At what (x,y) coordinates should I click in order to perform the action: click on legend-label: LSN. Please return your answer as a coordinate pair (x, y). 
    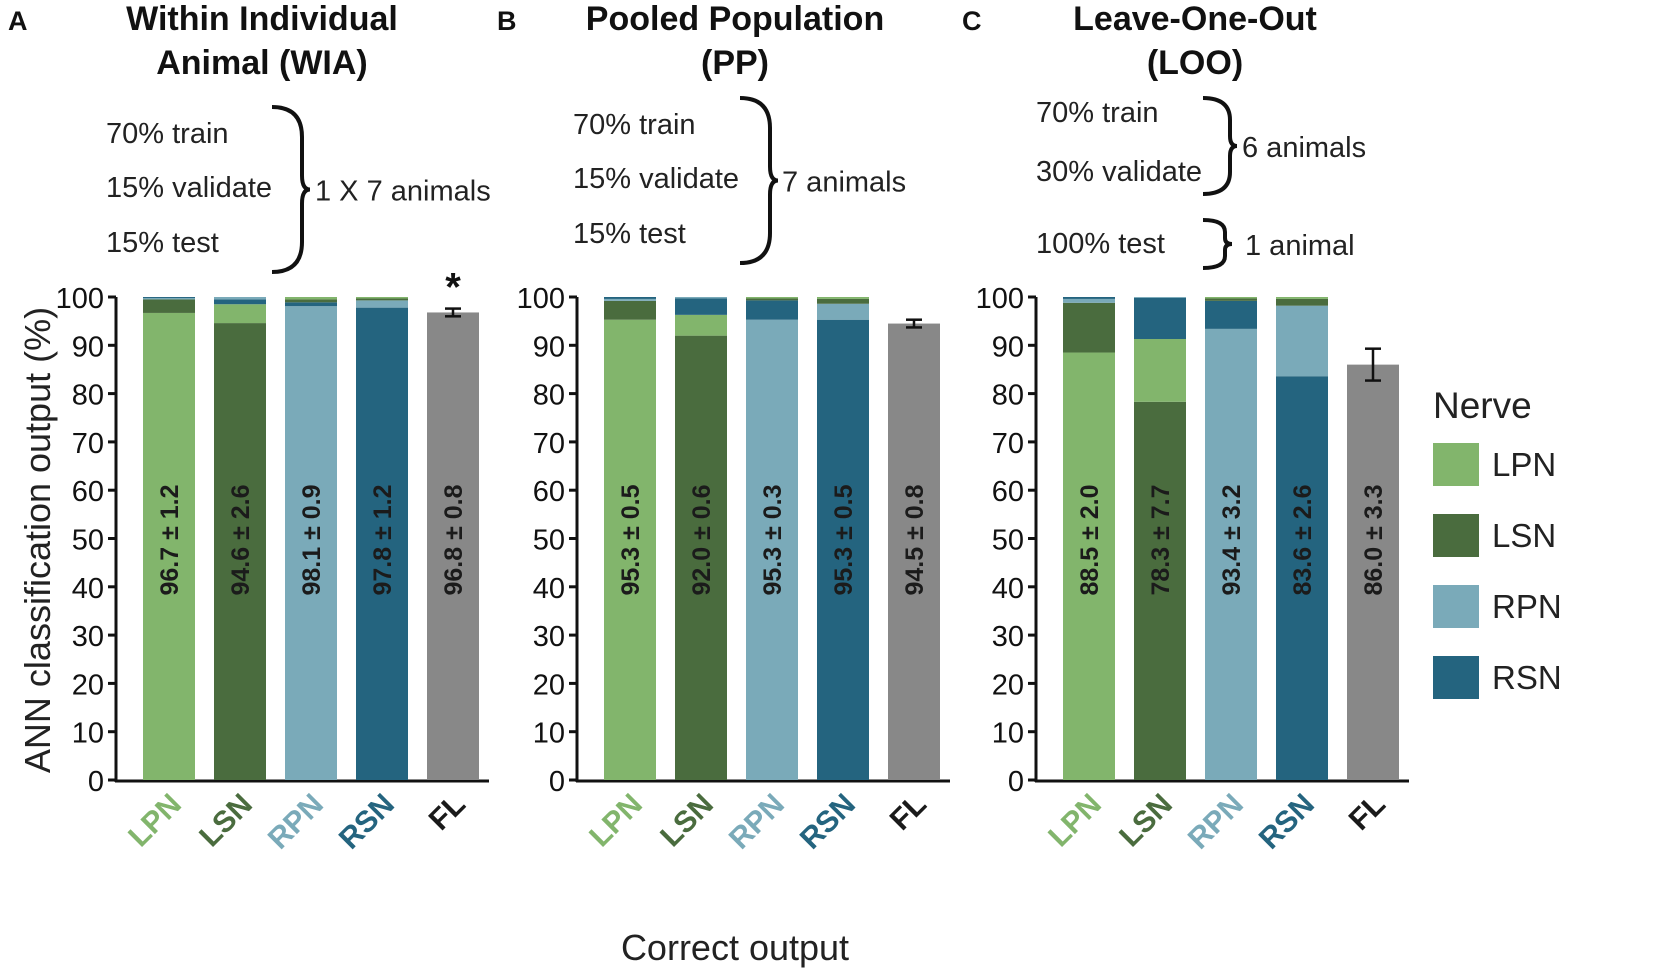
    Looking at the image, I should click on (1524, 535).